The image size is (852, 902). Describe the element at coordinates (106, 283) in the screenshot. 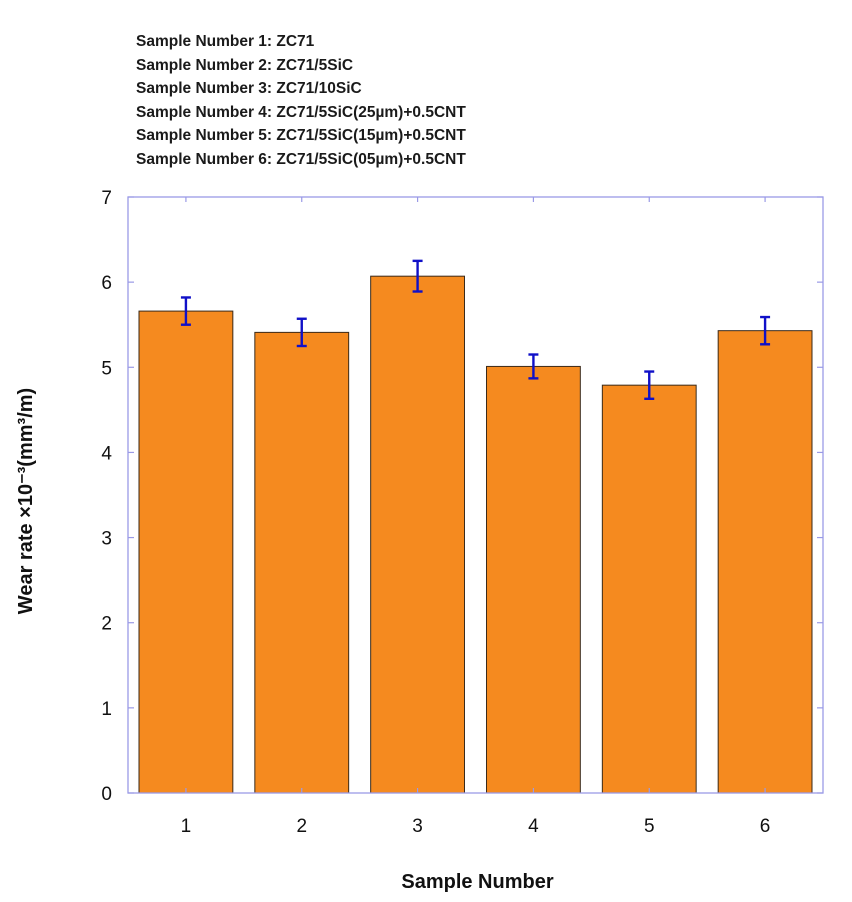

I see `y-tick-label: 6` at that location.